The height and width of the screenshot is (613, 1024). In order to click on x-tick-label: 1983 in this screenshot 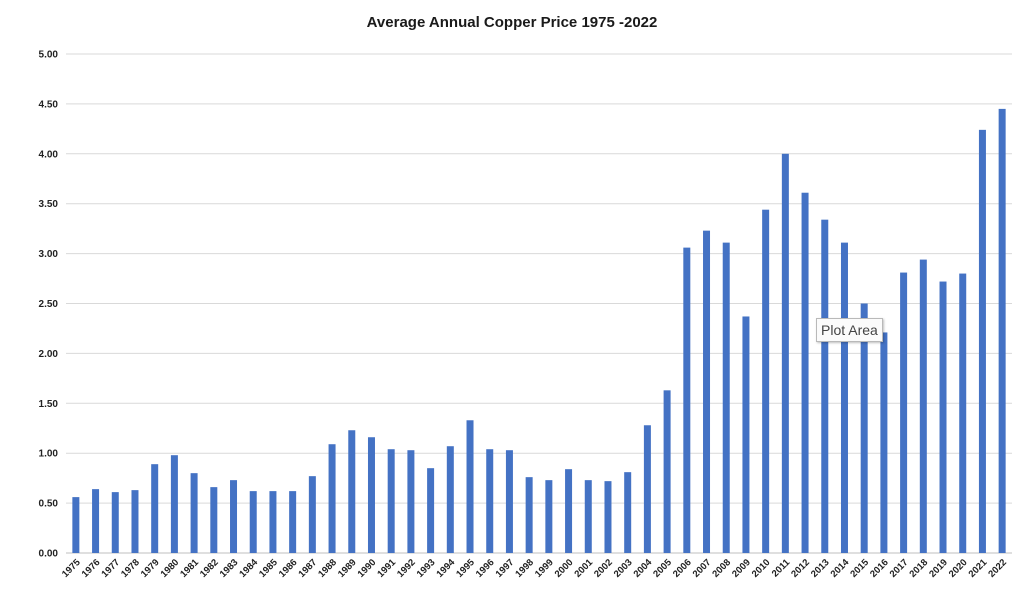, I will do `click(229, 568)`.